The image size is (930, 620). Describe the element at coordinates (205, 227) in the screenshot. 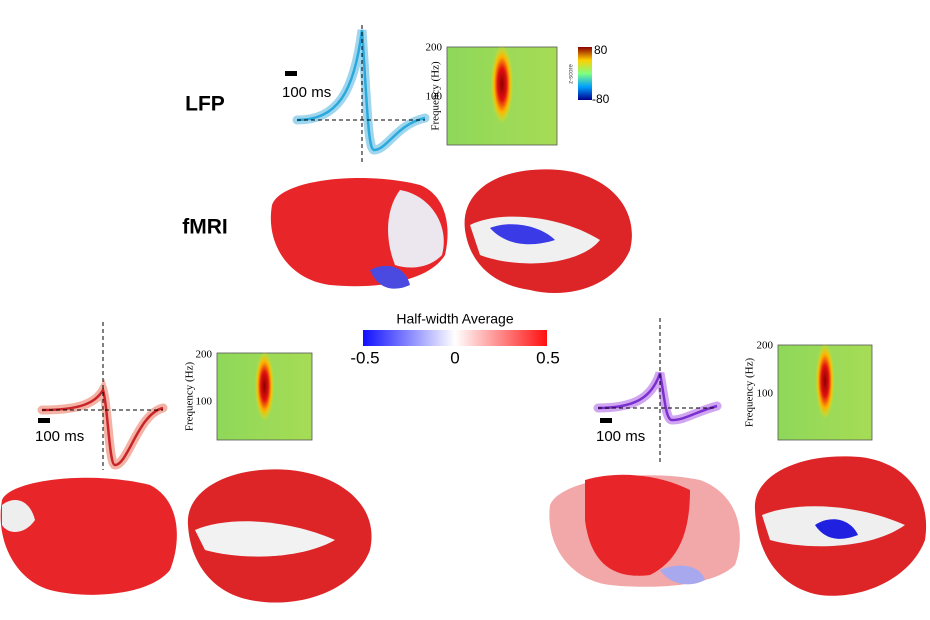

I see `row-label: fMRI` at that location.